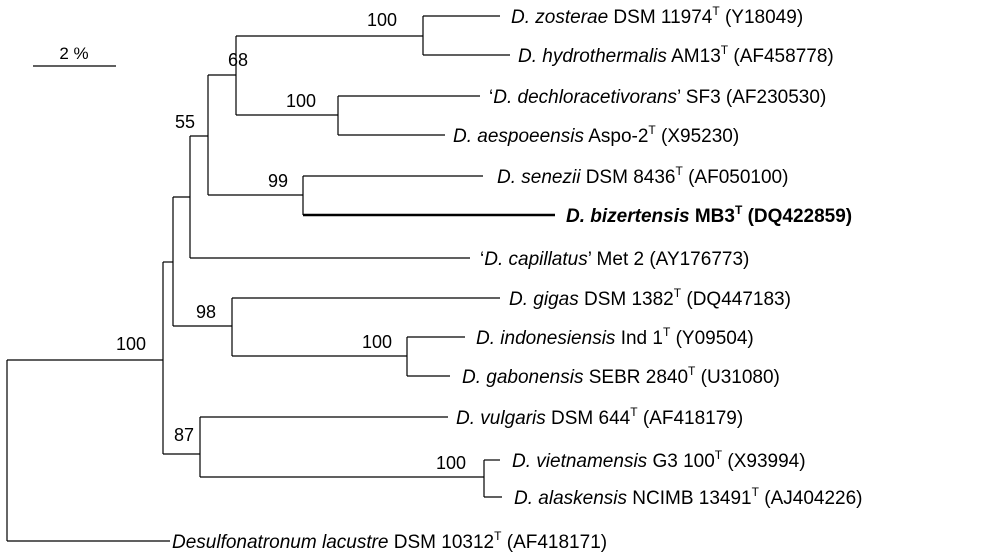 The width and height of the screenshot is (994, 559). What do you see at coordinates (580, 461) in the screenshot?
I see `species-name: D. vietnamensis` at bounding box center [580, 461].